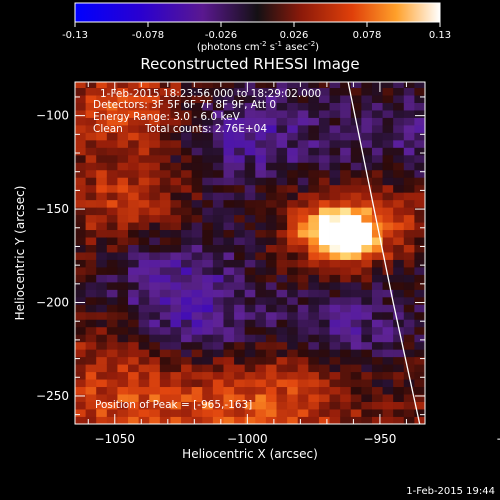 The image size is (500, 500). What do you see at coordinates (184, 105) in the screenshot?
I see `detectors-label: Detectors: 3F 5F 6F 7F 8F 9F, Att 0` at bounding box center [184, 105].